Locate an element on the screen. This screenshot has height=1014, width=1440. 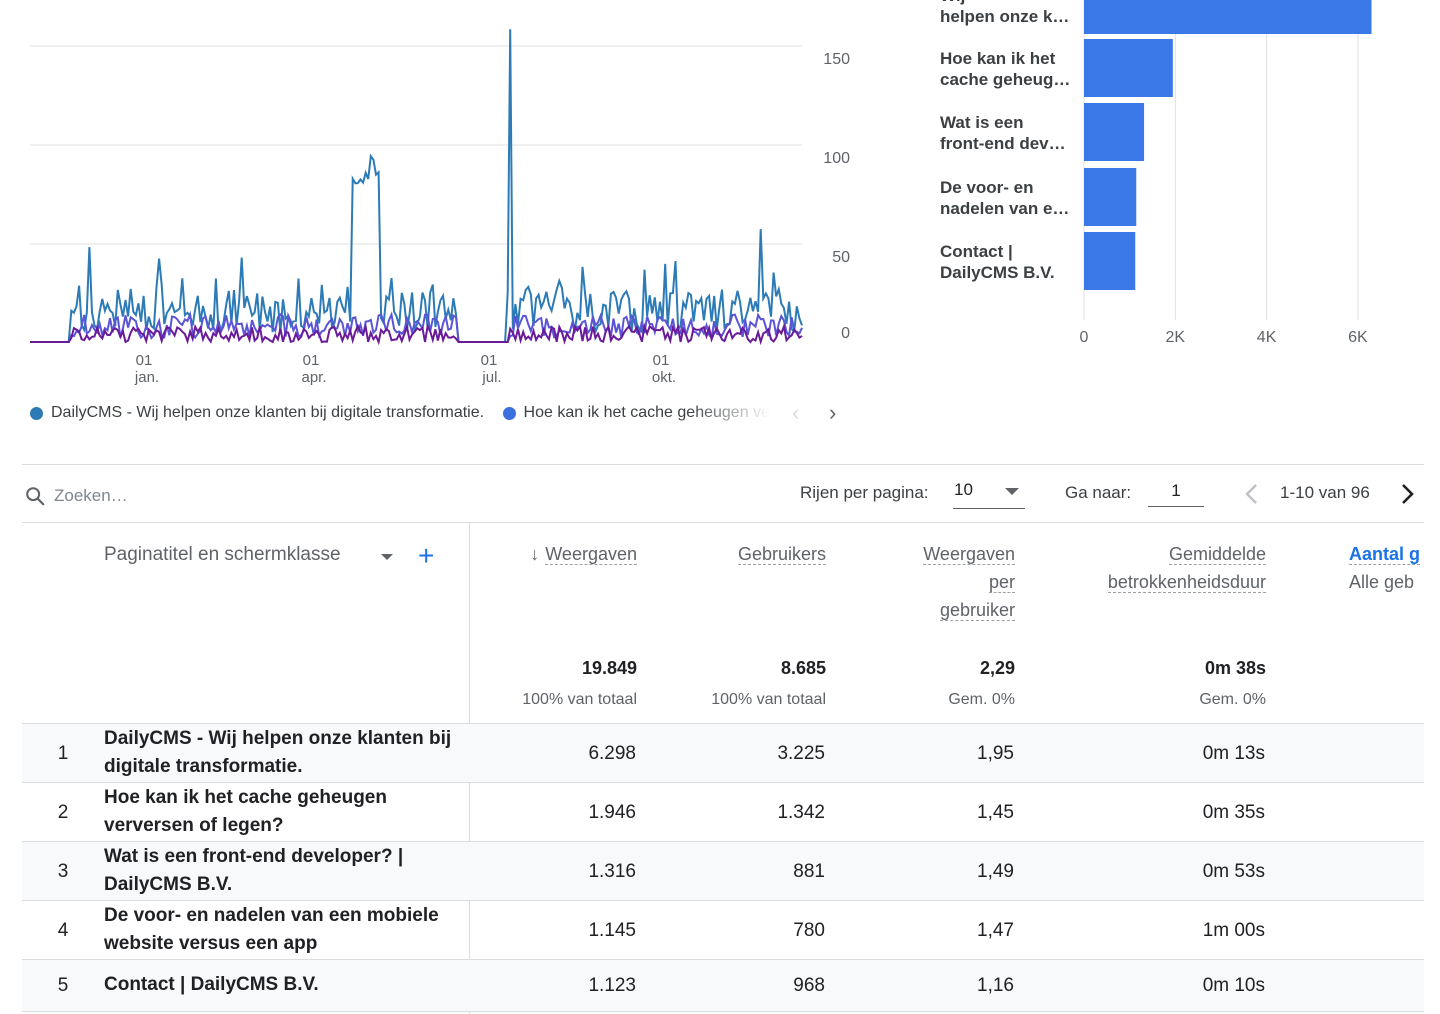
row-number: 4 is located at coordinates (63, 930).